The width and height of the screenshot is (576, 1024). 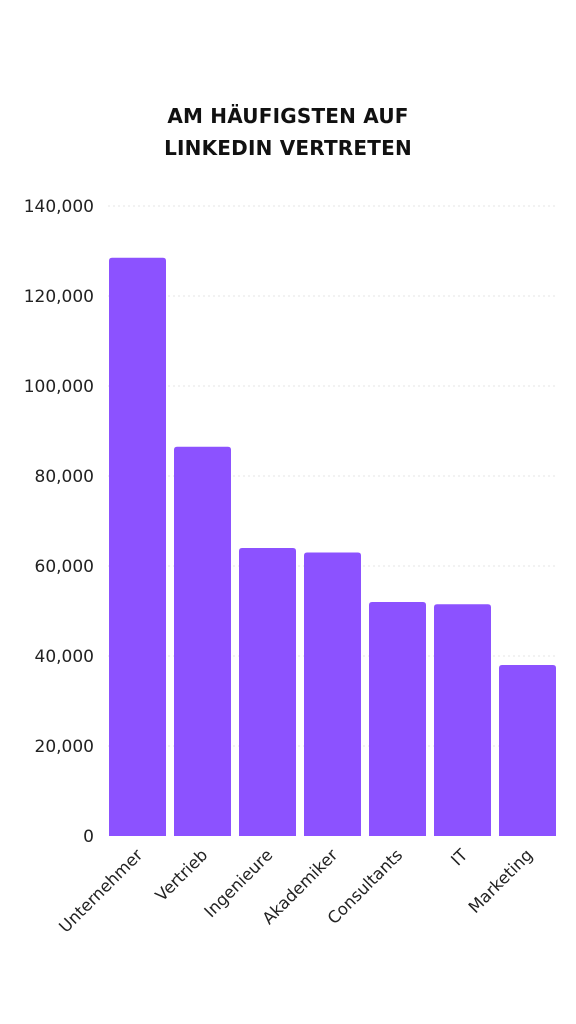 What do you see at coordinates (59, 387) in the screenshot?
I see `y-tick-label: 100,000` at bounding box center [59, 387].